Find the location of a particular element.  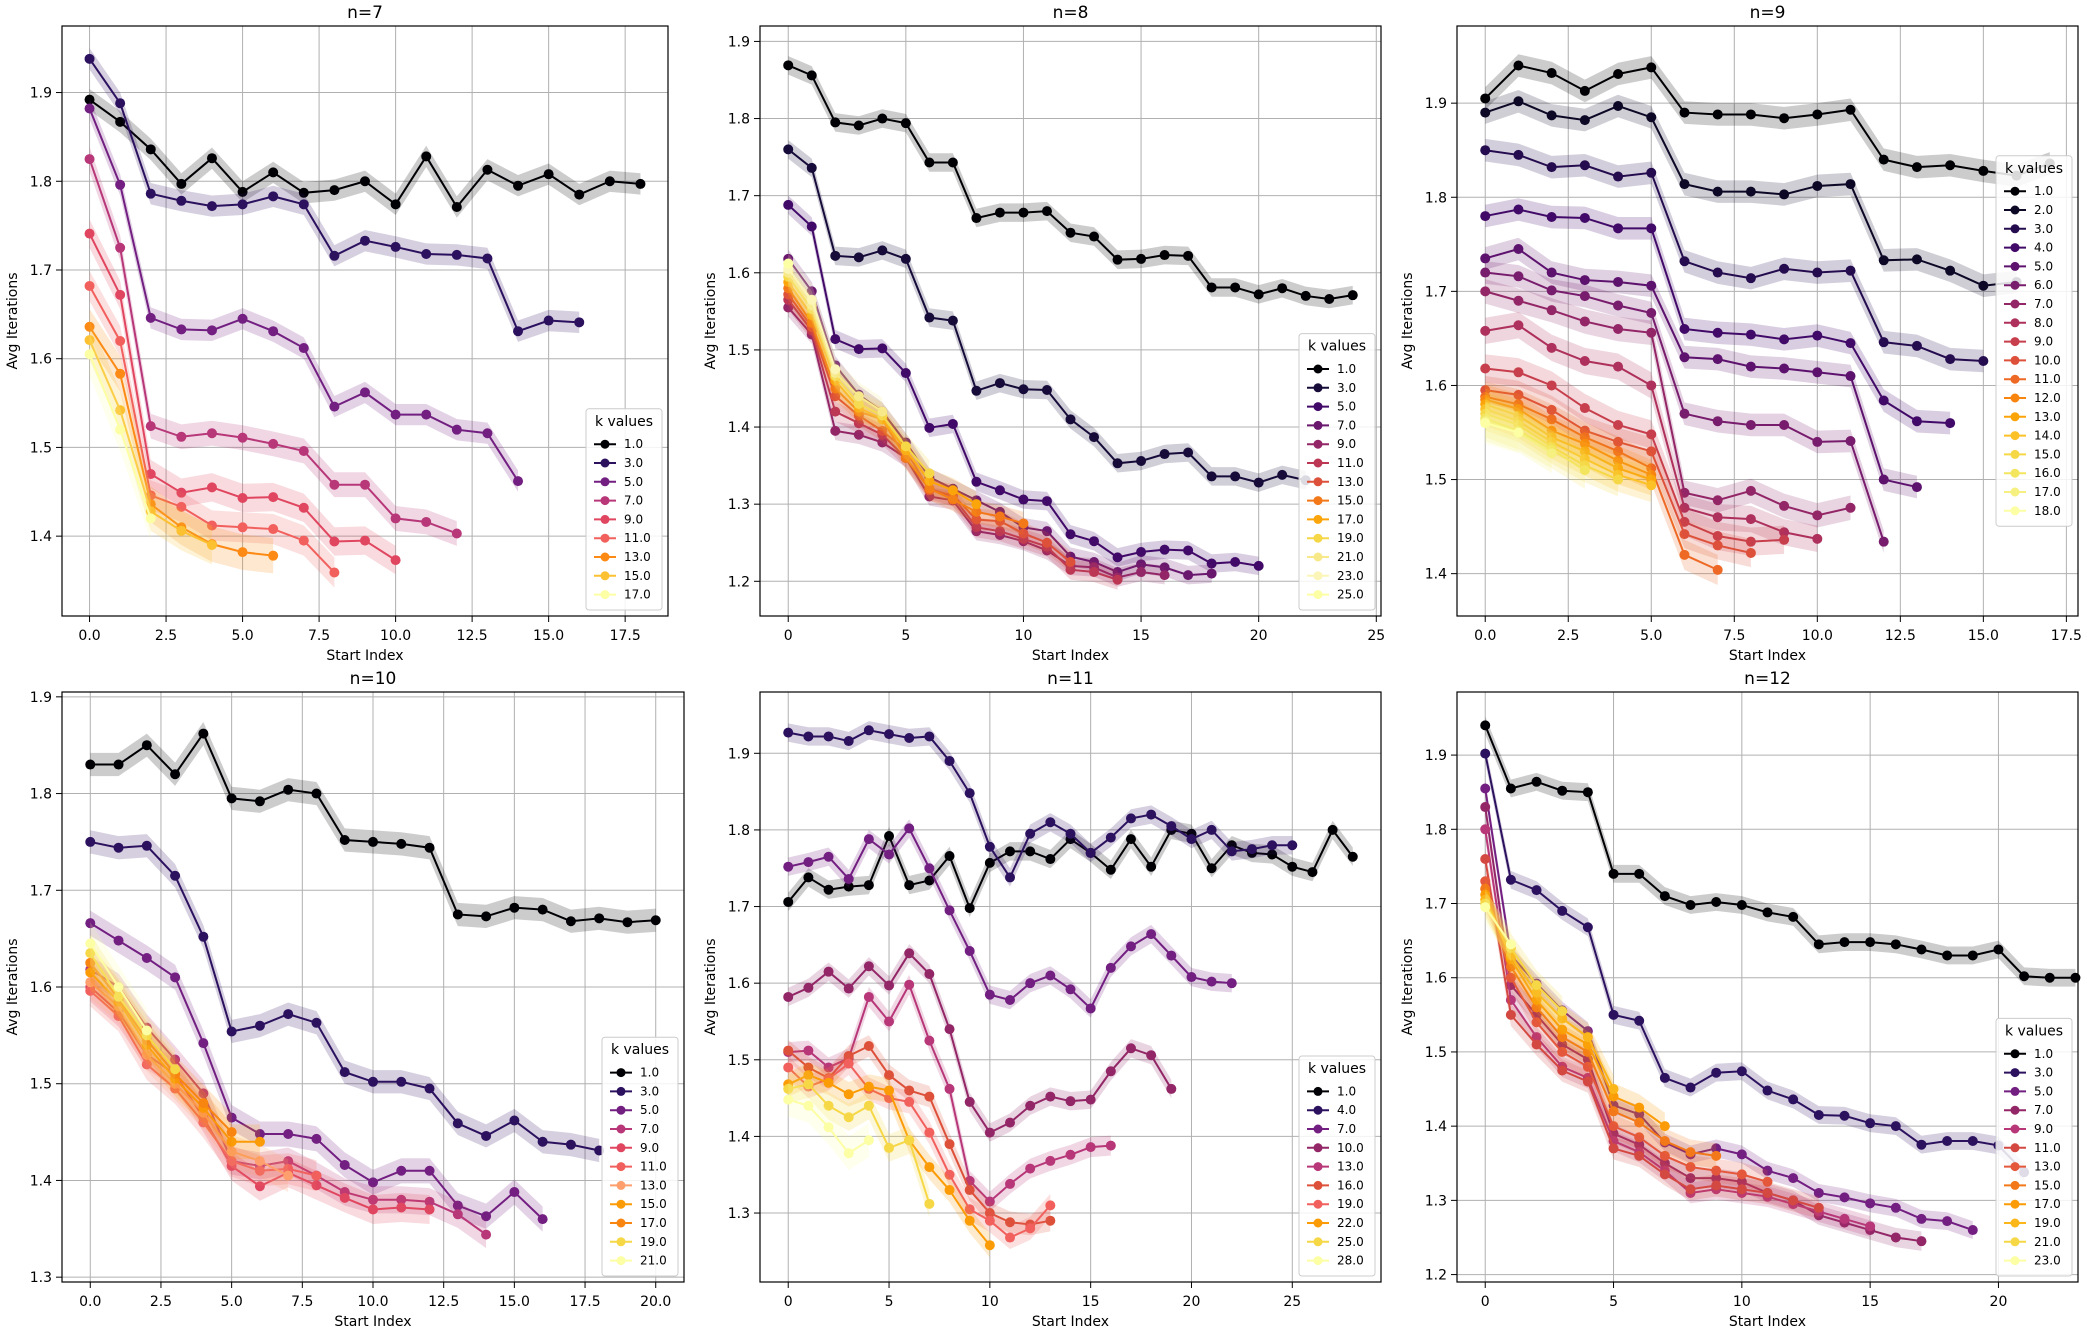

legend-label: 8.0 is located at coordinates (2043, 323).